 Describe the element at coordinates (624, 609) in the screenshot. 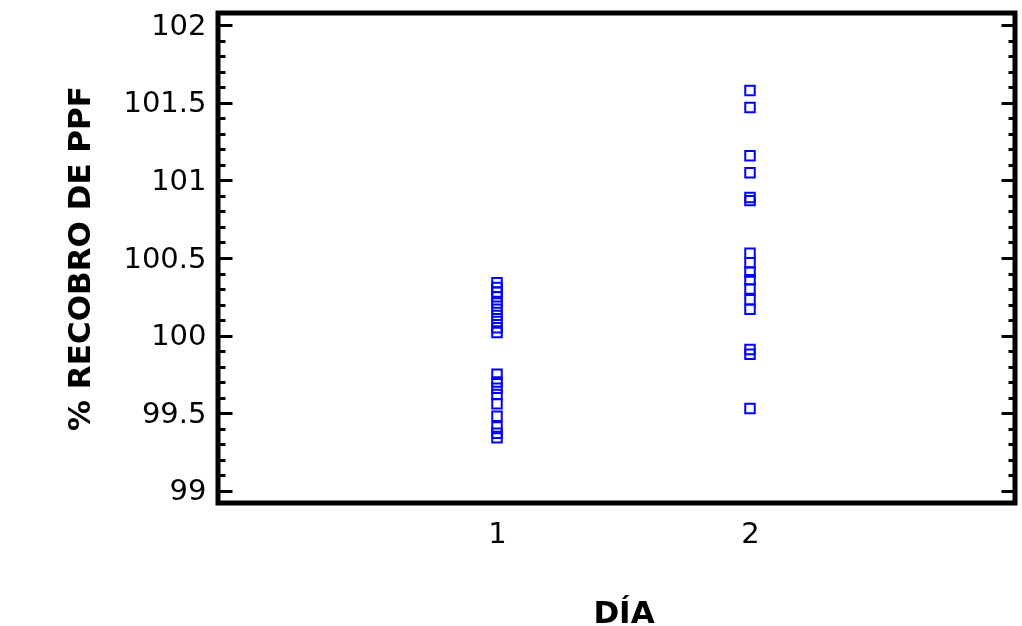

I see `x-axis-title: DÍA` at that location.